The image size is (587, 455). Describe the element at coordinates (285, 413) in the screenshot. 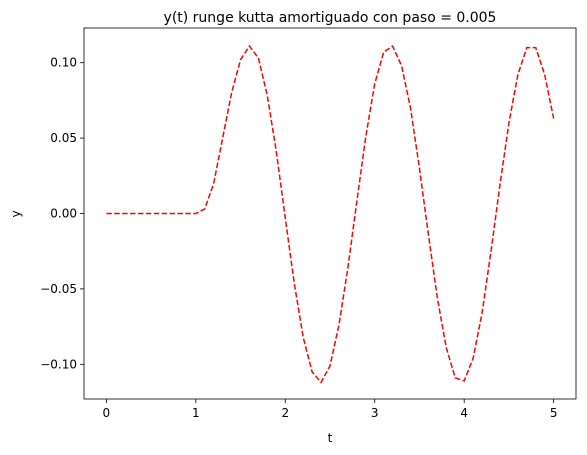

I see `x-tick-label: 2` at that location.